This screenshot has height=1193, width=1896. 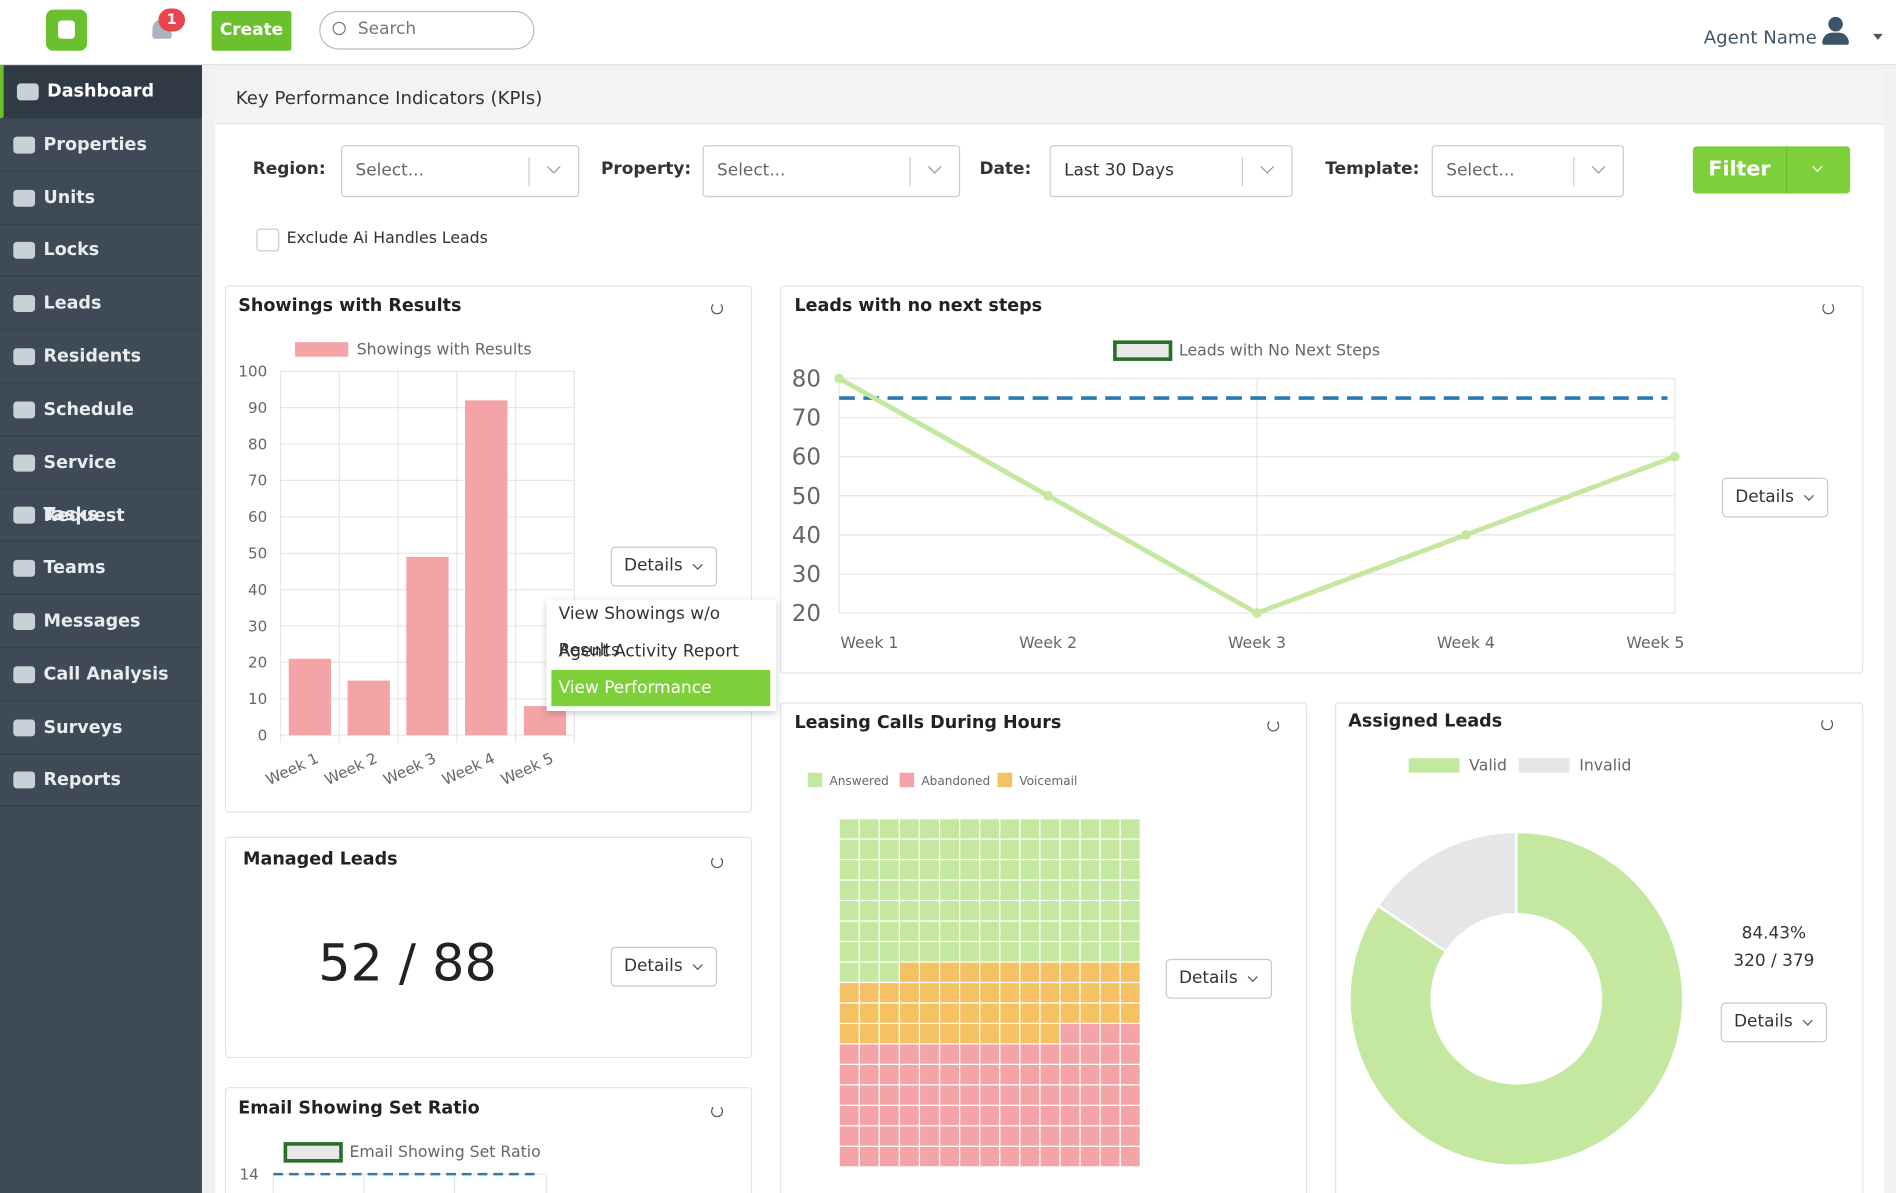 What do you see at coordinates (1739, 169) in the screenshot?
I see `filter-label: Filter` at bounding box center [1739, 169].